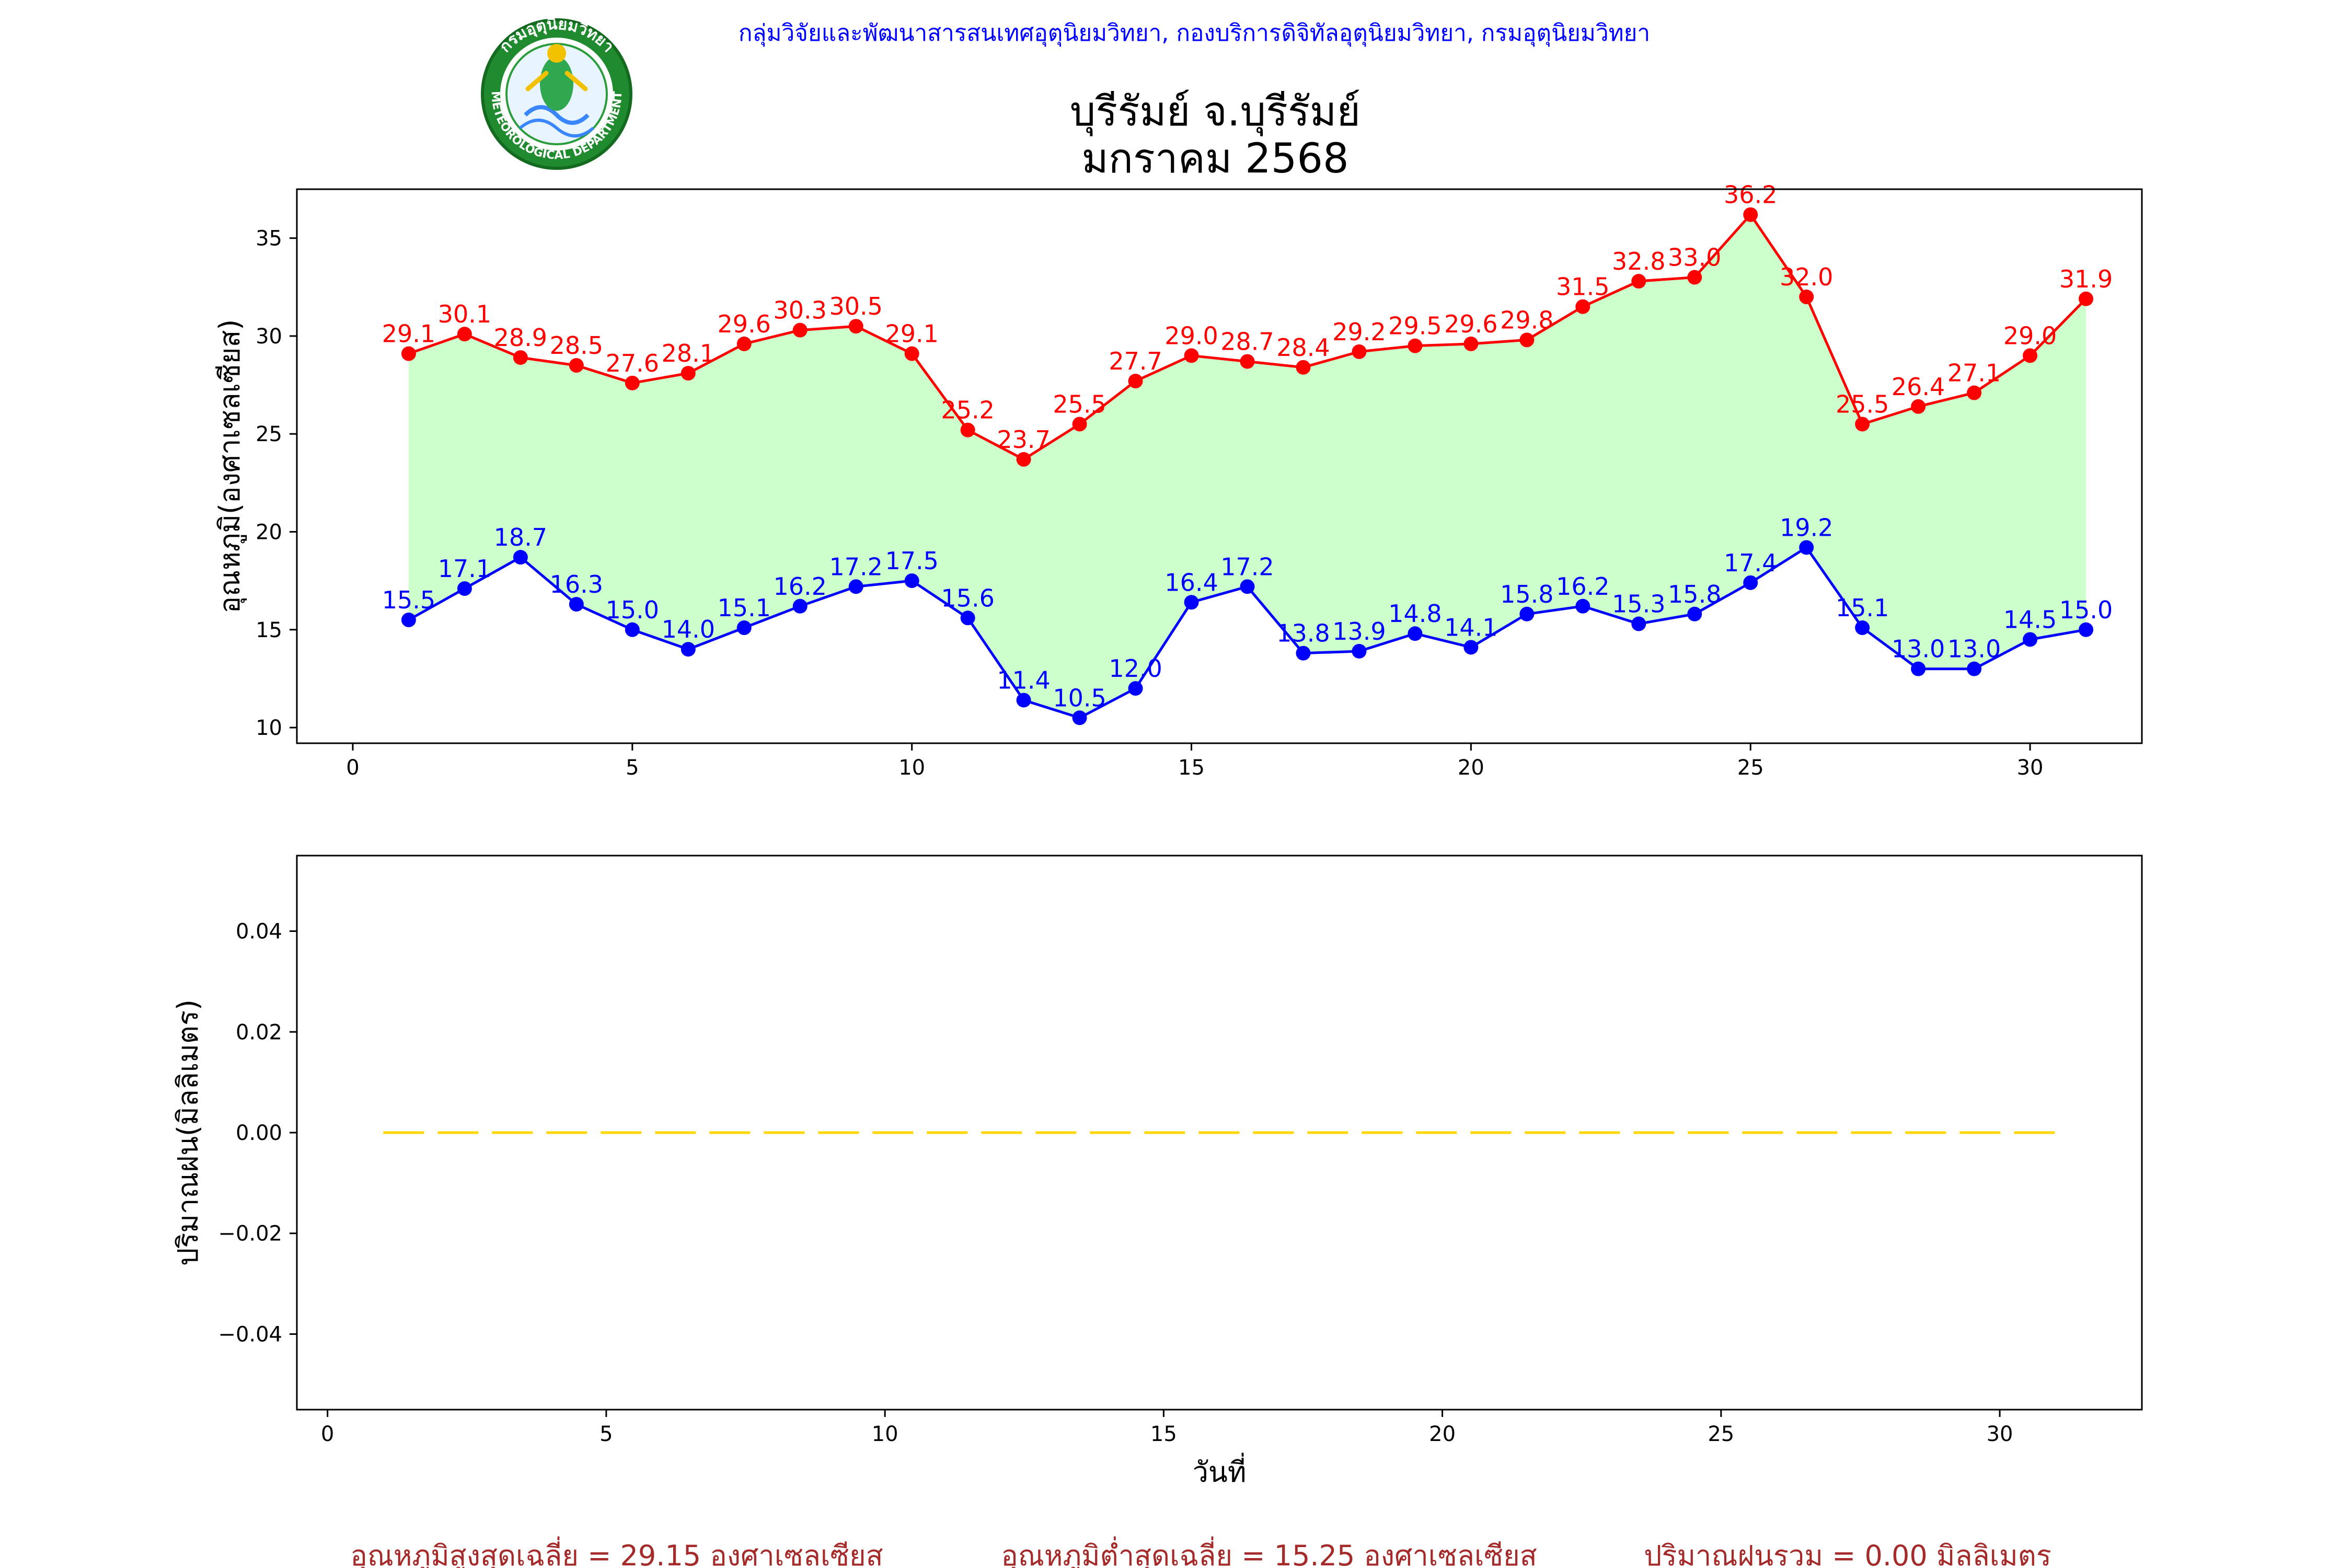 This screenshot has width=2352, height=1568. Describe the element at coordinates (1214, 158) in the screenshot. I see `chart-title-line2: มกราคม 2568` at that location.